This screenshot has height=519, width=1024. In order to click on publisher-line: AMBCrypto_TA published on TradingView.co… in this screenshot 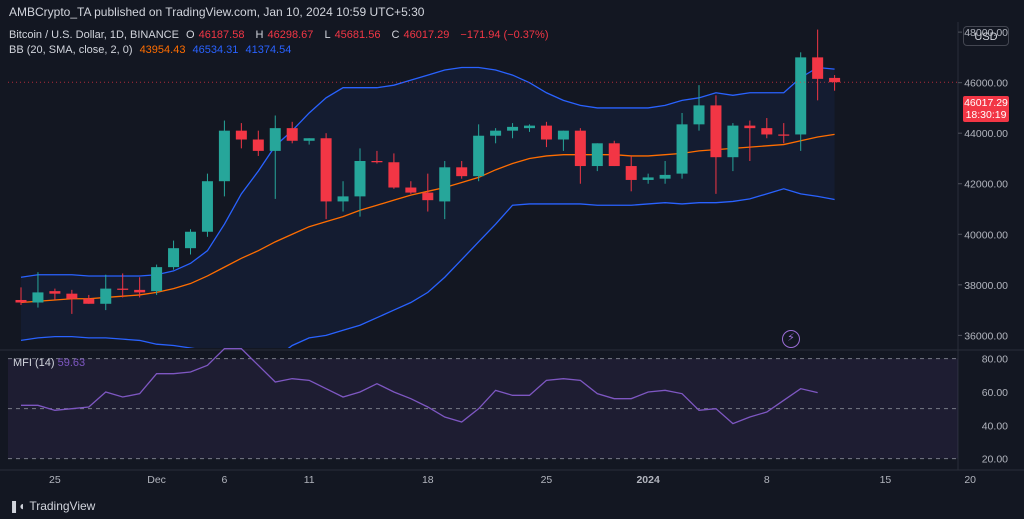, I will do `click(217, 12)`.